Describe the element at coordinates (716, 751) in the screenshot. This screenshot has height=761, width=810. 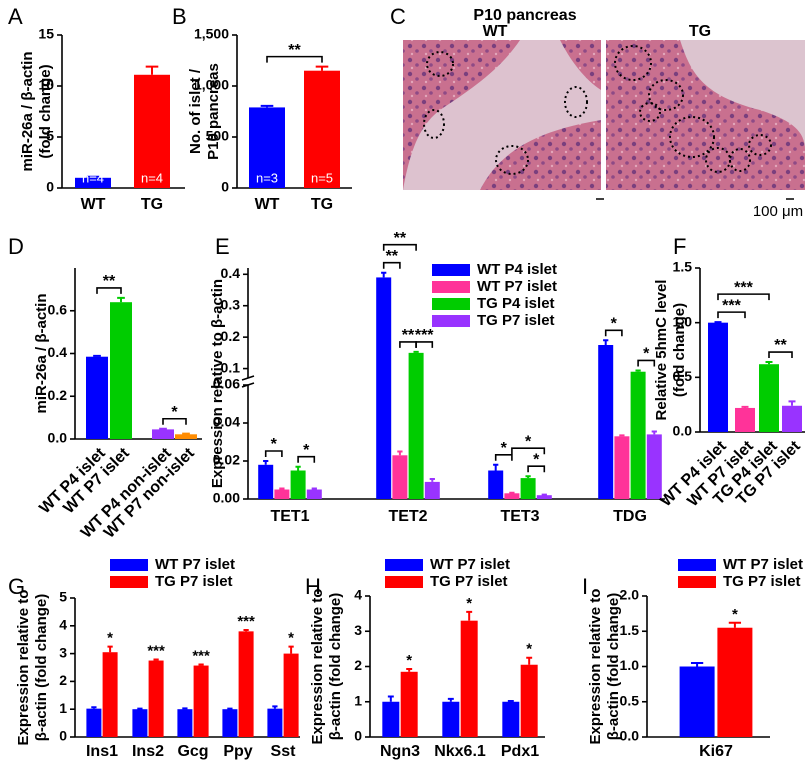
I see `x-tick-label: Ki67` at that location.